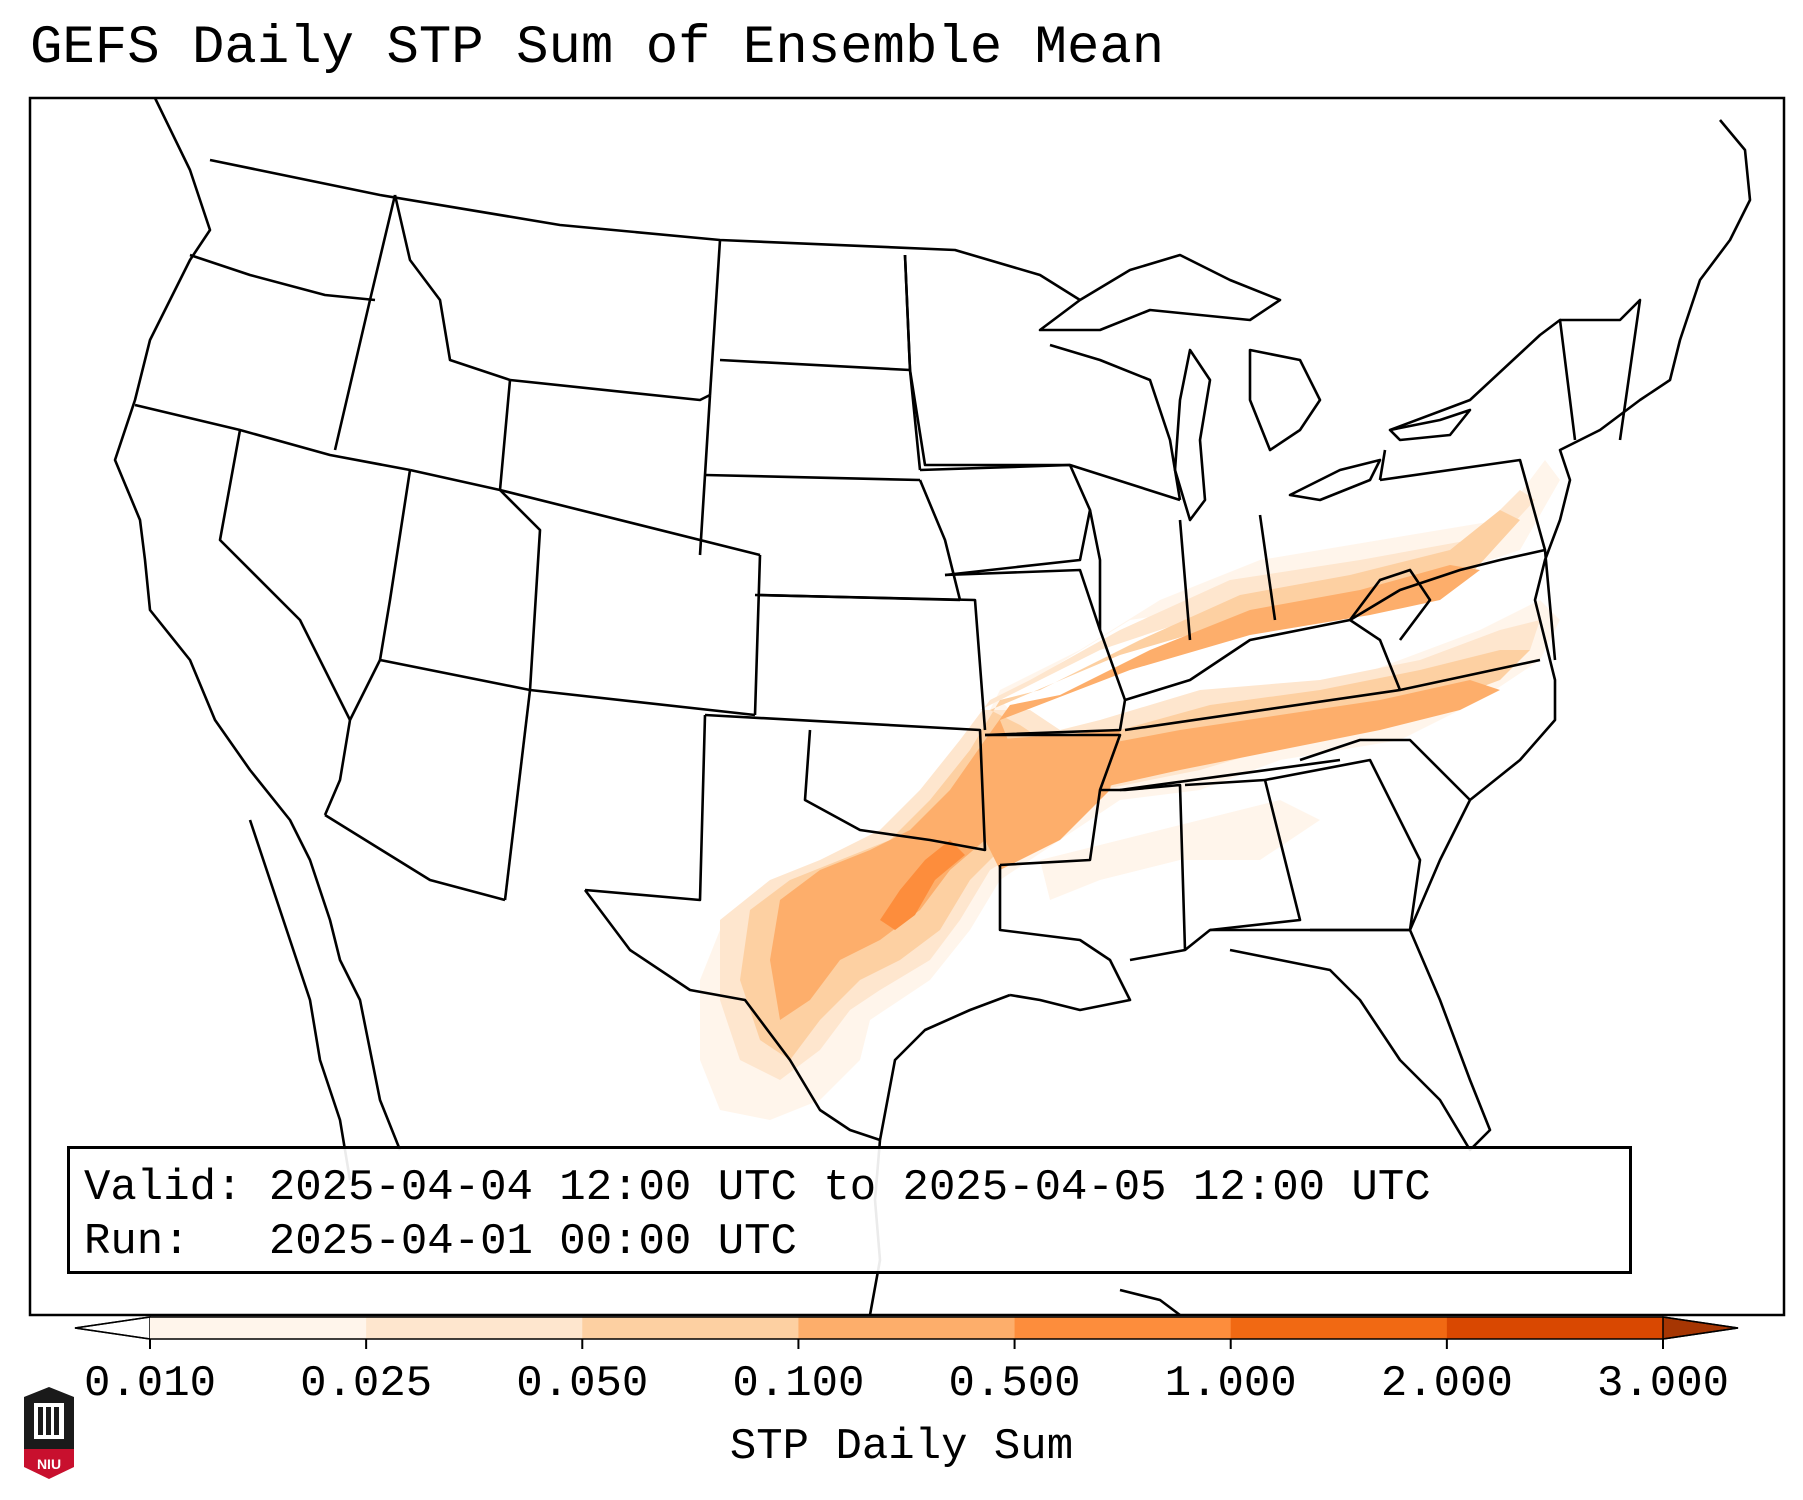 This screenshot has height=1500, width=1803. Describe the element at coordinates (452, 288) in the screenshot. I see `idaho-montana` at that location.